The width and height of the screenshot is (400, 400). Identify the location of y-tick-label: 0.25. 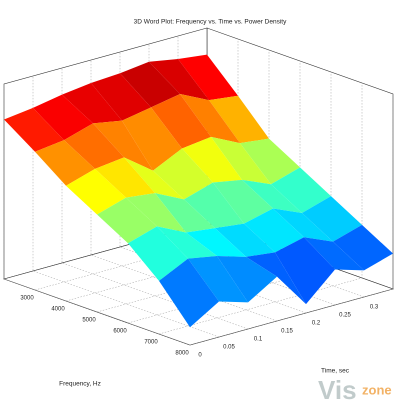
(345, 316).